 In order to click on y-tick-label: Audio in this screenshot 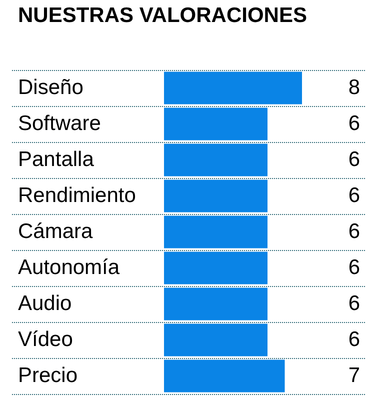, I will do `click(45, 303)`.